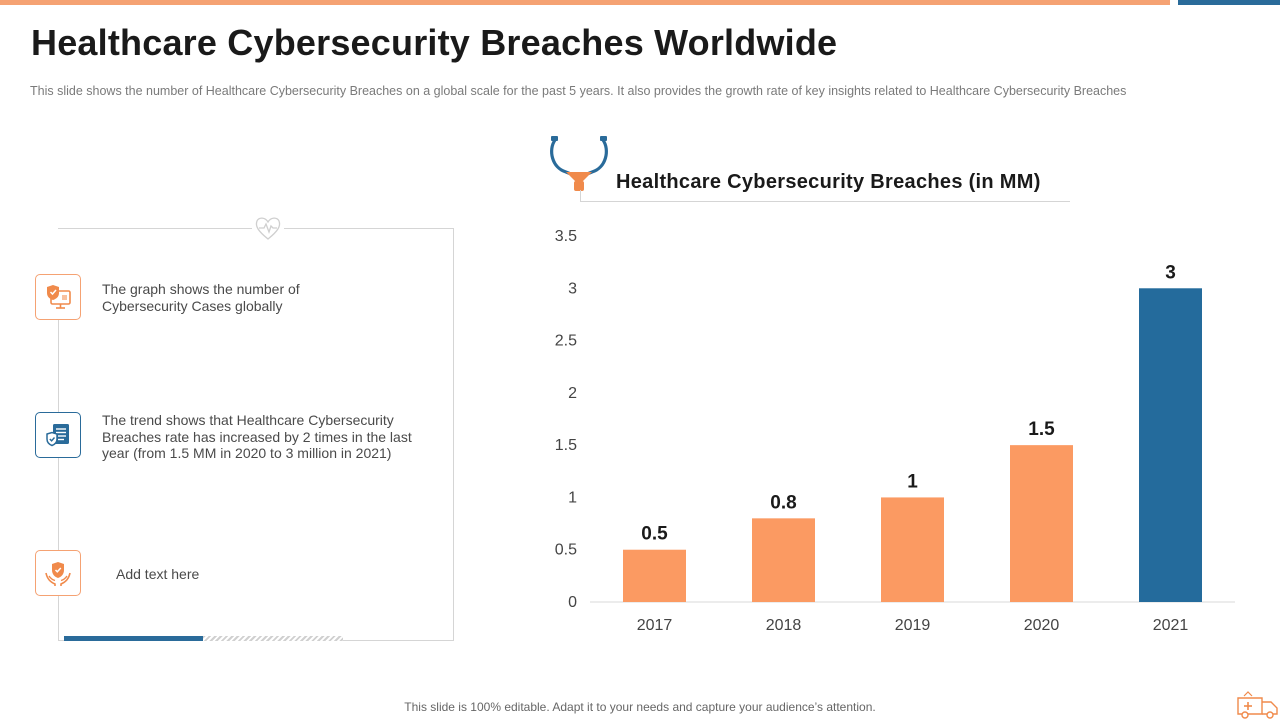 The width and height of the screenshot is (1280, 725). I want to click on progress-bar-hatched, so click(273, 638).